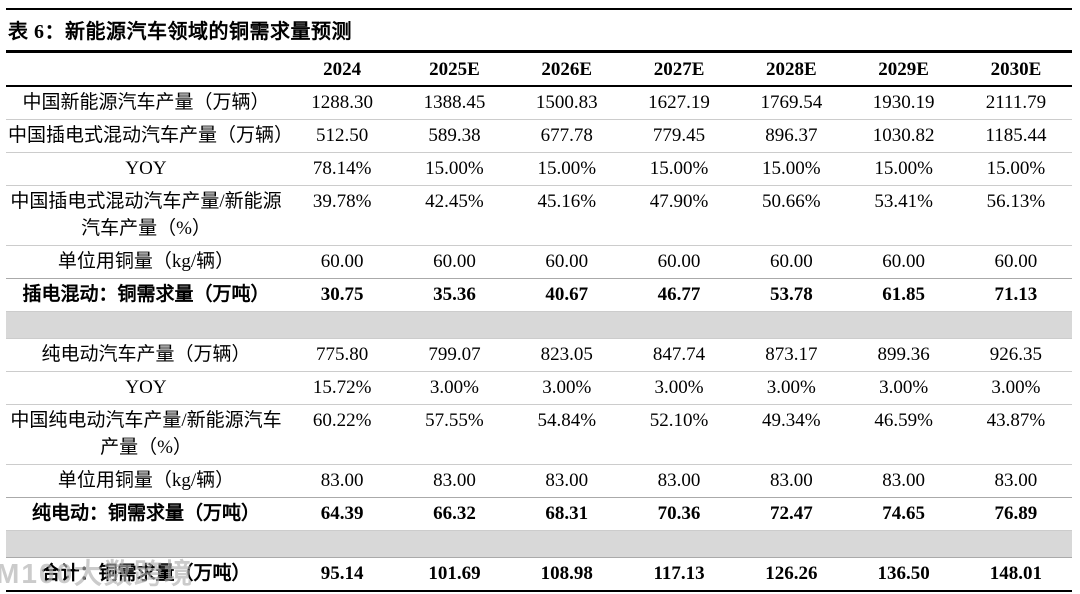  What do you see at coordinates (567, 513) in the screenshot?
I see `value-cell: 68.31` at bounding box center [567, 513].